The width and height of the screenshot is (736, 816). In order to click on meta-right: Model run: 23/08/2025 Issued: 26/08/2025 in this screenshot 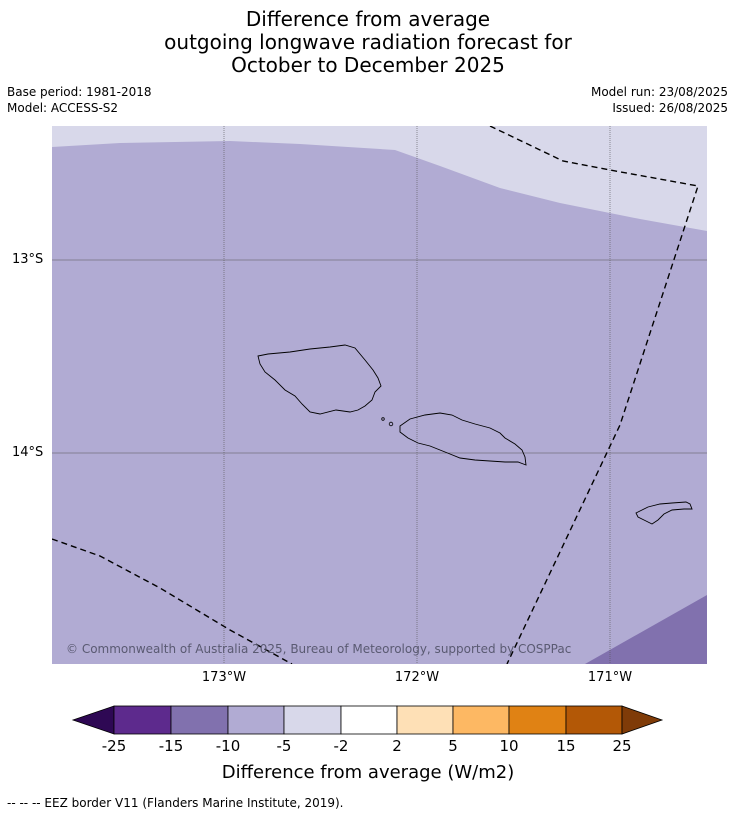, I will do `click(659, 100)`.